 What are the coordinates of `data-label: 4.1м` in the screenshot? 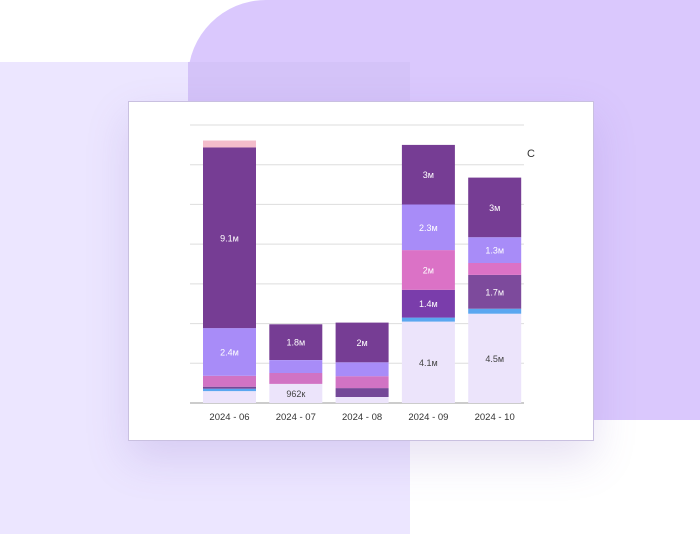 It's located at (428, 363).